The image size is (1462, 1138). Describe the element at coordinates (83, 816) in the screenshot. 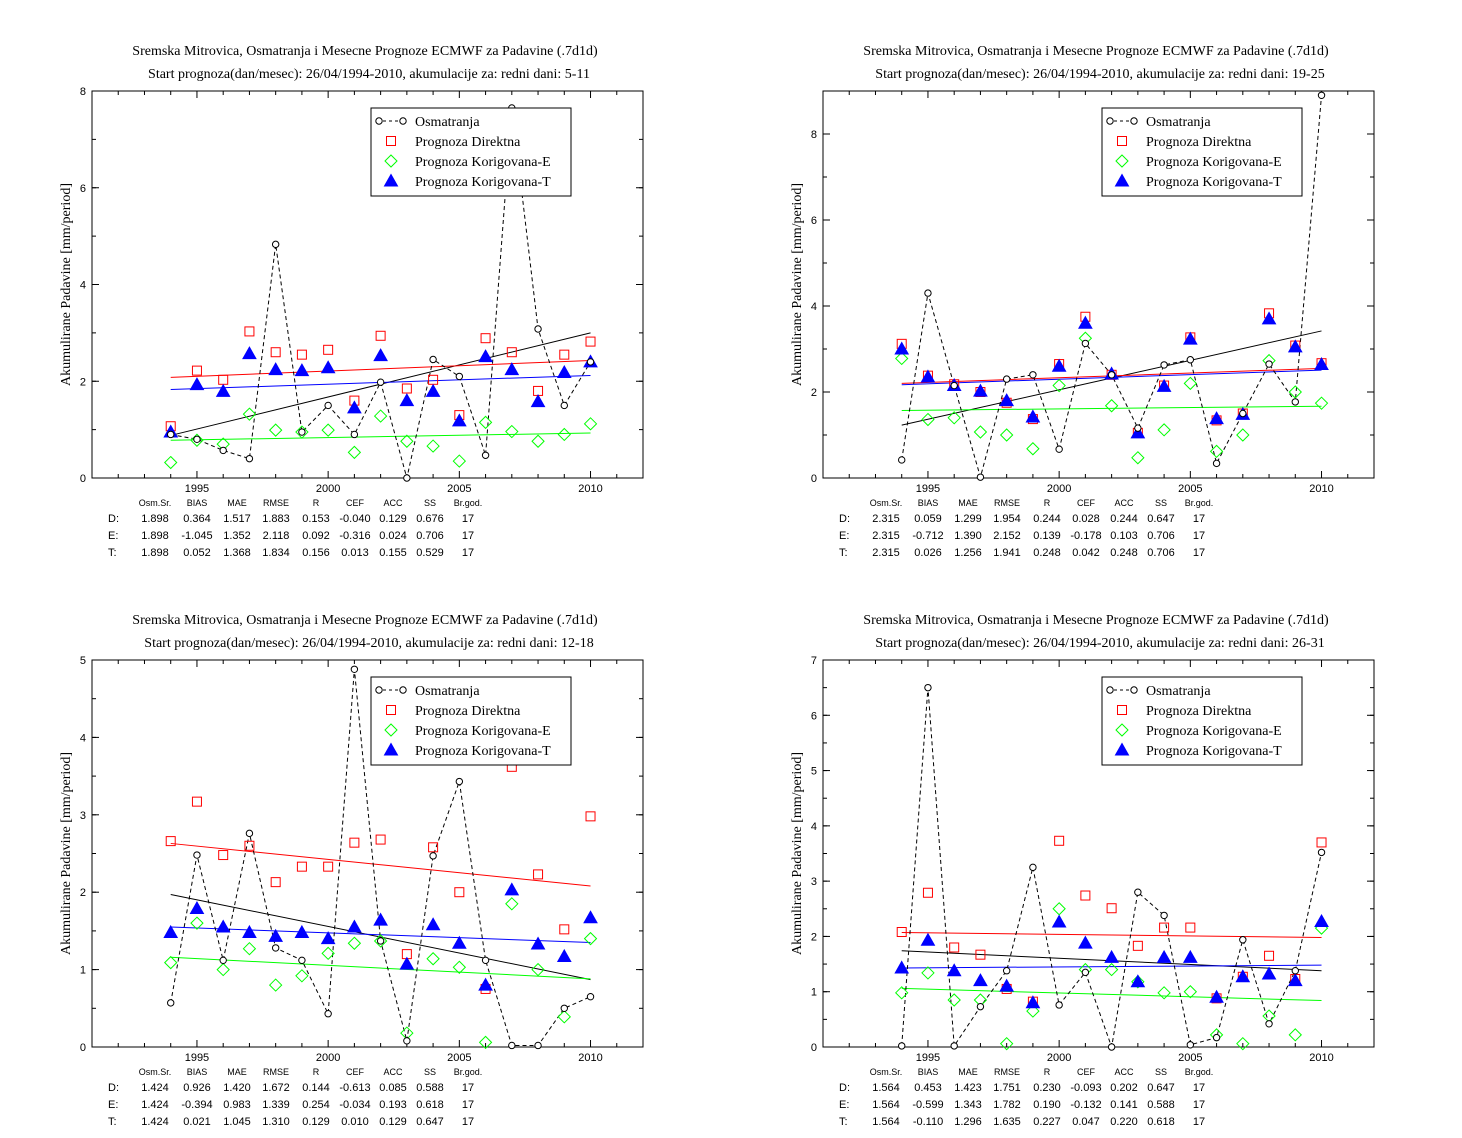

I see `y-tick-label: 3` at that location.